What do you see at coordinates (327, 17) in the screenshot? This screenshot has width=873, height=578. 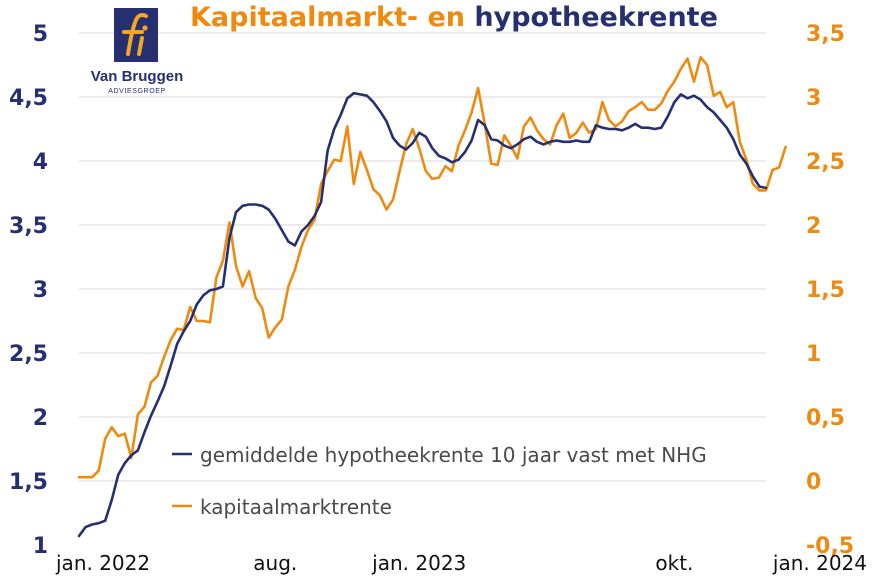 I see `chart-title-part1: Kapitaalmarkt- en` at bounding box center [327, 17].